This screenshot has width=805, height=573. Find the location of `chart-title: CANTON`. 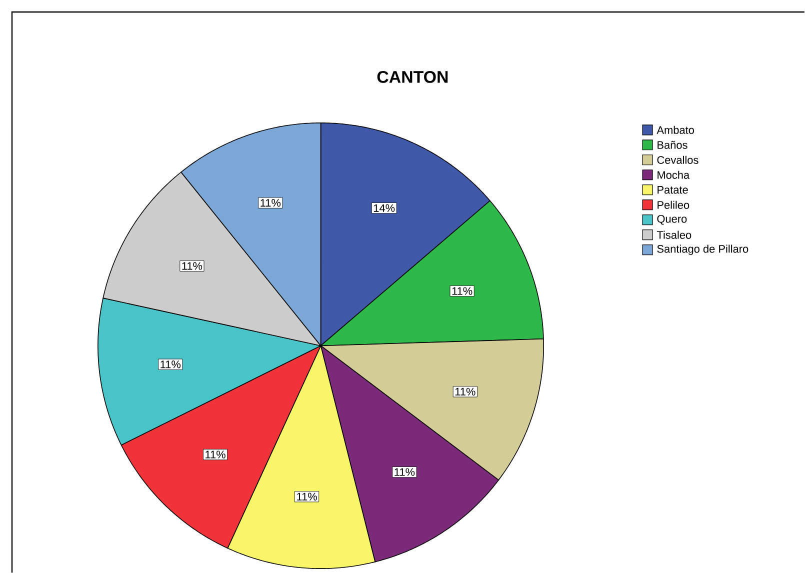

chart-title: CANTON is located at coordinates (412, 76).